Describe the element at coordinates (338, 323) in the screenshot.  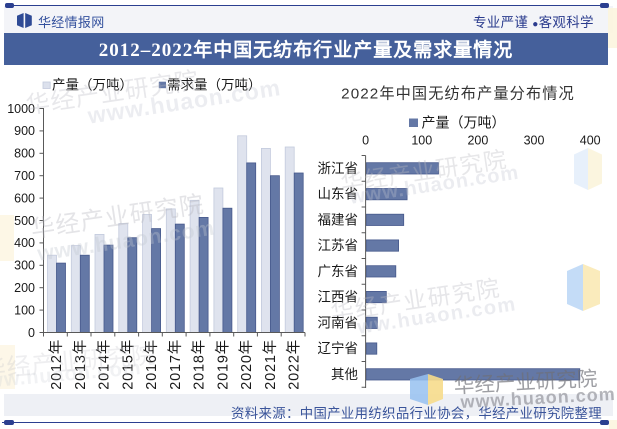
I see `svg-text: 河南省` at that location.